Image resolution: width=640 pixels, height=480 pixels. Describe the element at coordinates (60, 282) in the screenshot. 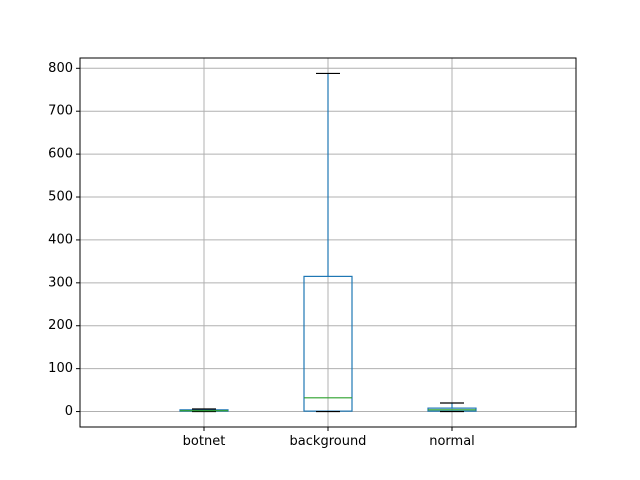

I see `y-tick-label: 300` at that location.